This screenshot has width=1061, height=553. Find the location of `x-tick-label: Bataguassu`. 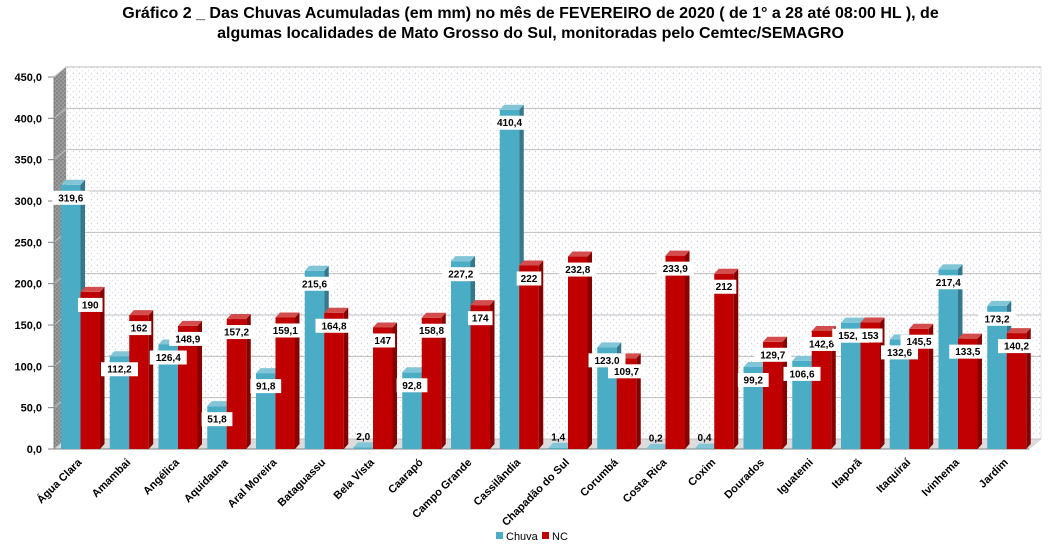

x-tick-label: Bataguassu is located at coordinates (302, 483).